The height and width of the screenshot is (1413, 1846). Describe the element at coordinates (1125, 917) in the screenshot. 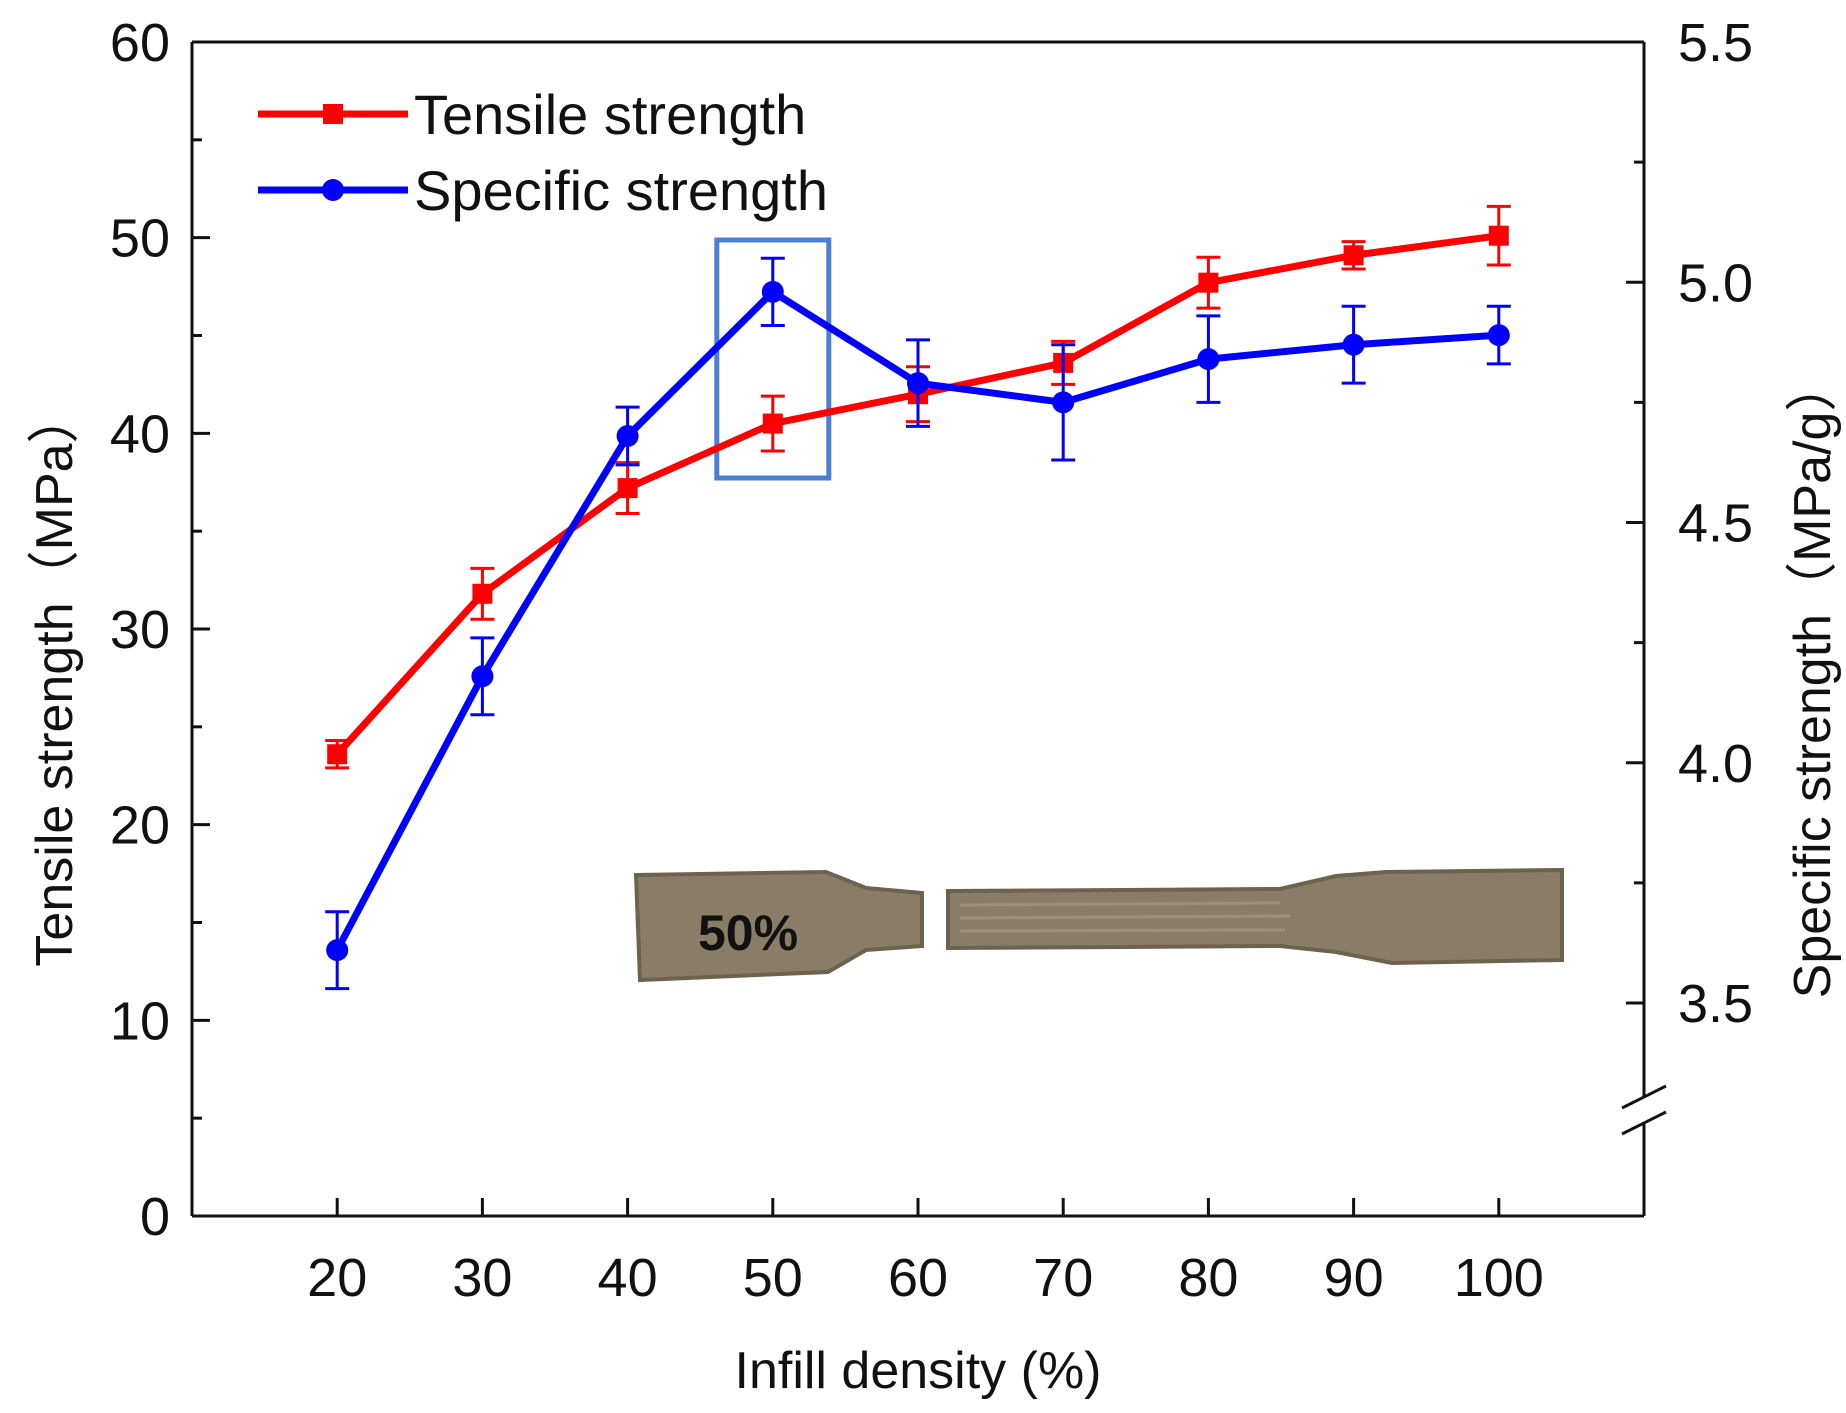

I see `specimen-infill-lines` at that location.